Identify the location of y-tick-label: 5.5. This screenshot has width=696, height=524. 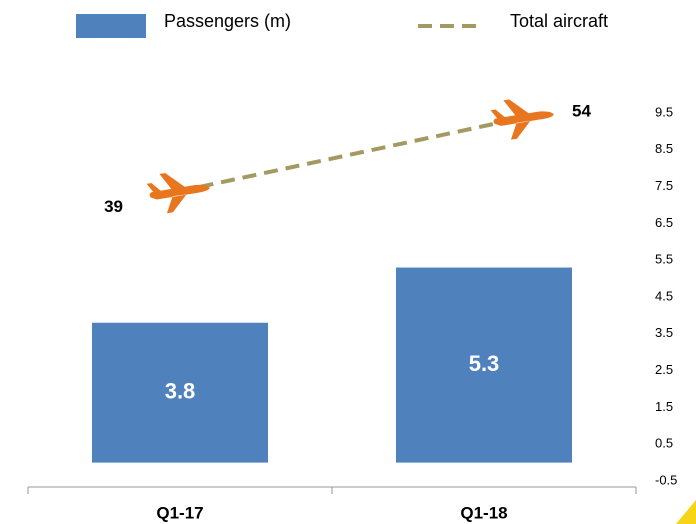
(664, 259).